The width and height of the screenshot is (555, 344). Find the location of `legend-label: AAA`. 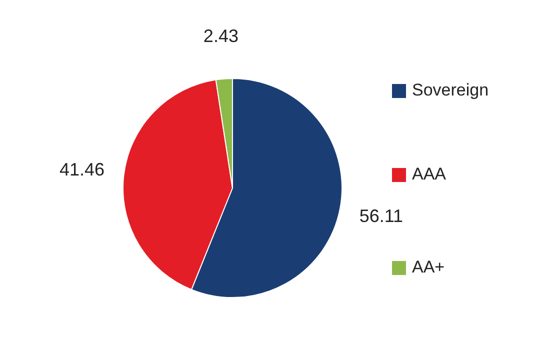

legend-label: AAA is located at coordinates (429, 174).